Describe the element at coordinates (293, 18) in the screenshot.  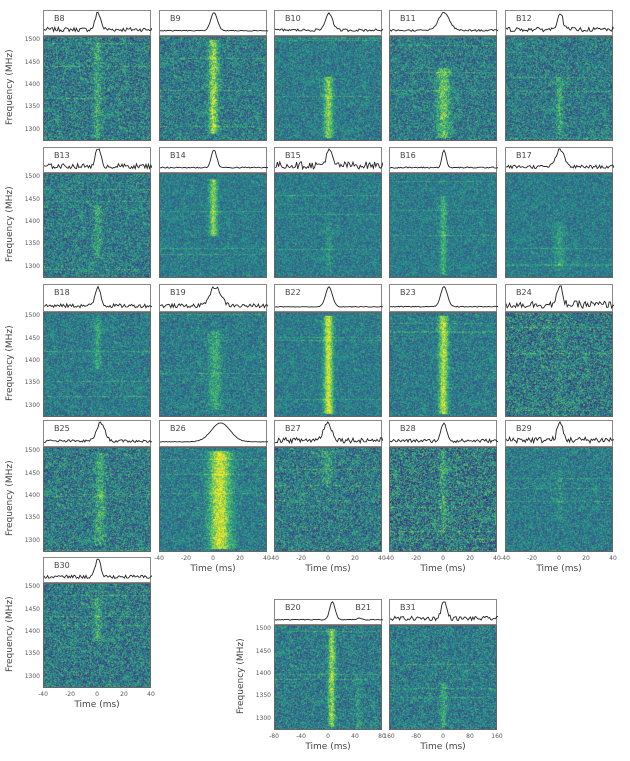
I see `burst-label: B10` at that location.